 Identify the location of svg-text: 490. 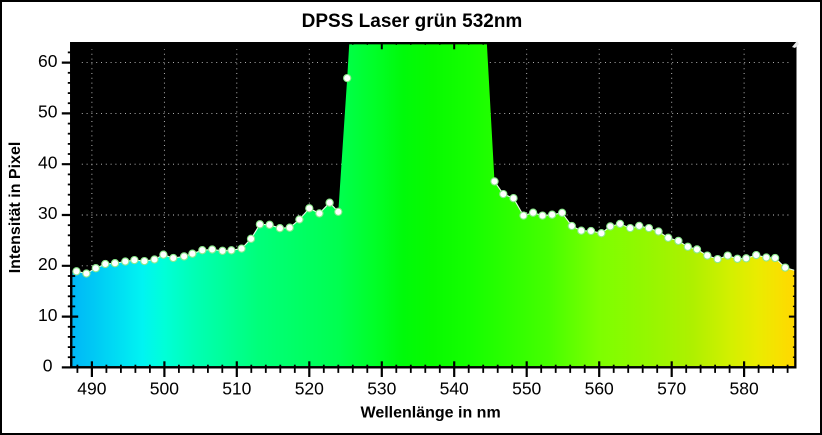
(91, 389).